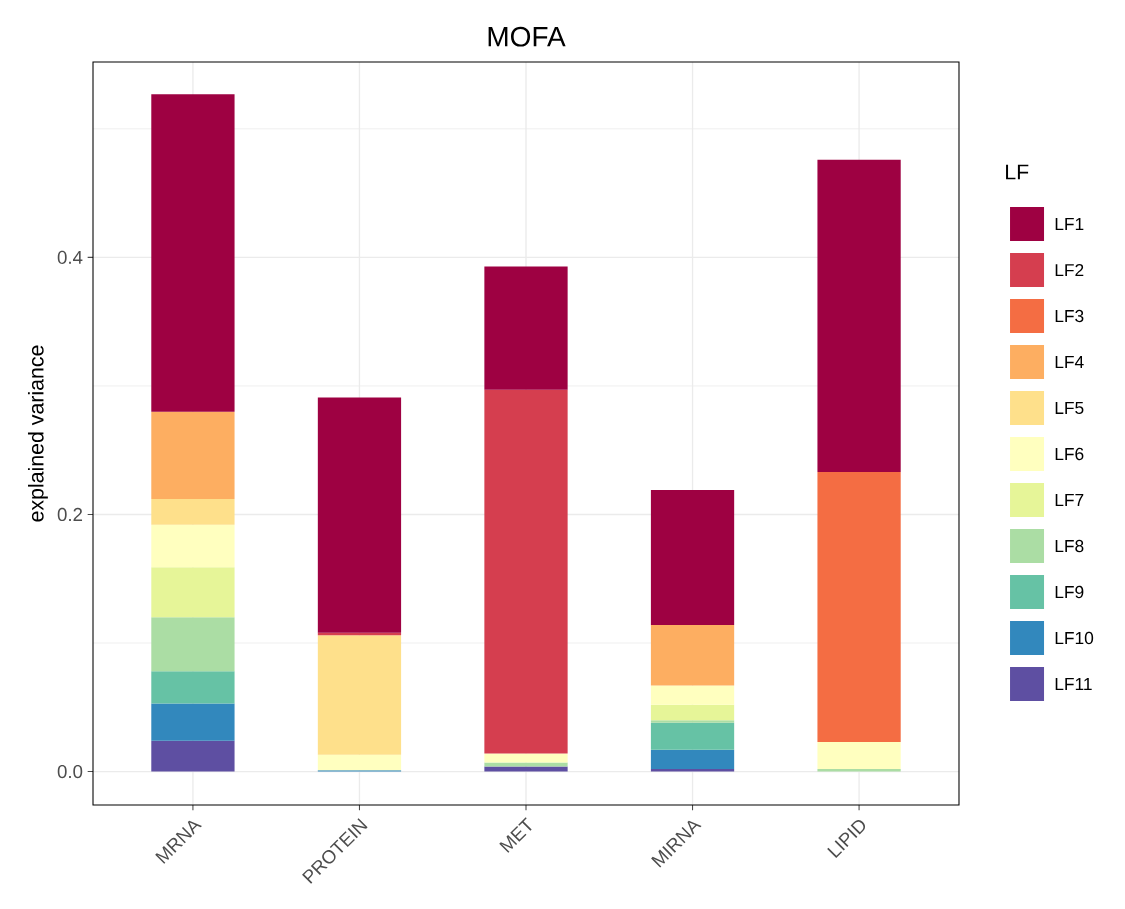  Describe the element at coordinates (70, 514) in the screenshot. I see `y-tick-label: 0.2` at that location.